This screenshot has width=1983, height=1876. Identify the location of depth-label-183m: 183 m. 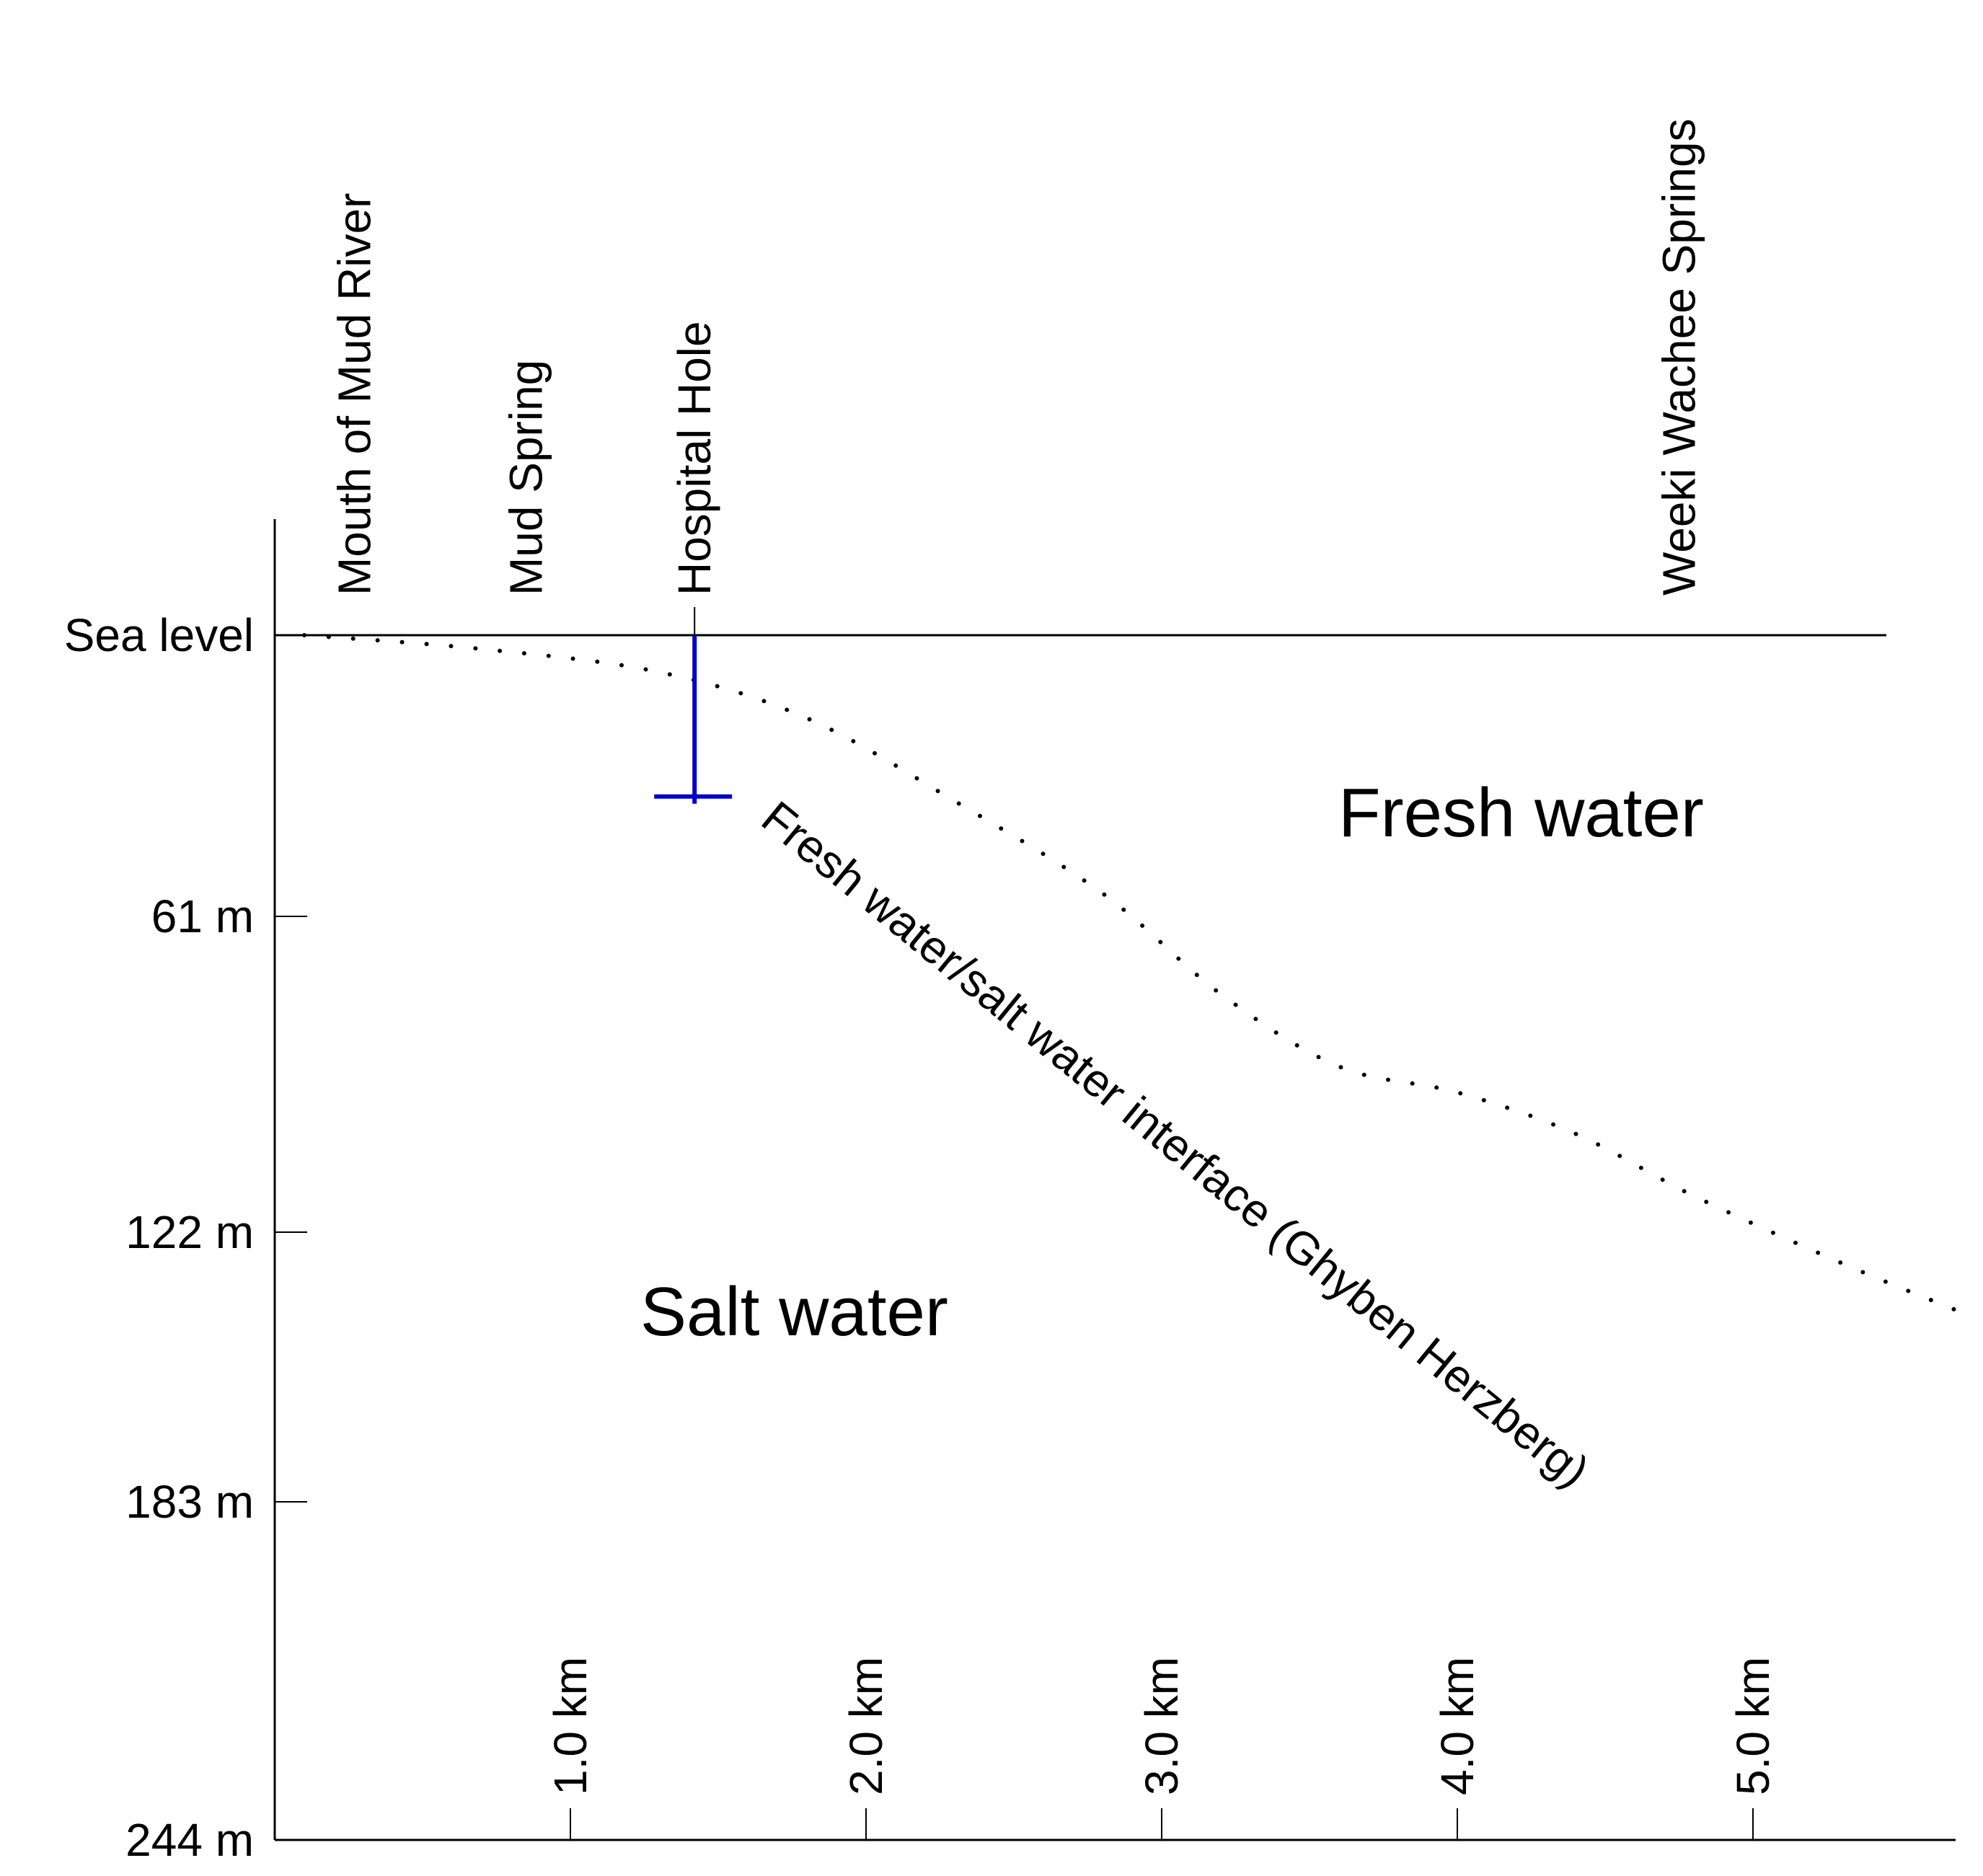
(189, 1502).